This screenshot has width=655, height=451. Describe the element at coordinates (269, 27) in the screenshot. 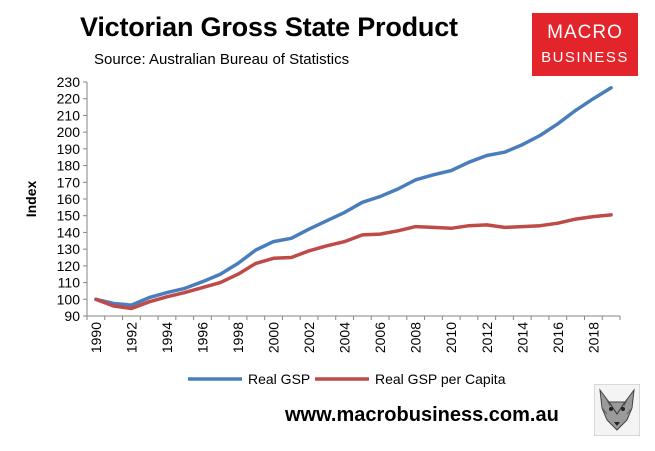

I see `chart-title: Victorian Gross State Product` at that location.